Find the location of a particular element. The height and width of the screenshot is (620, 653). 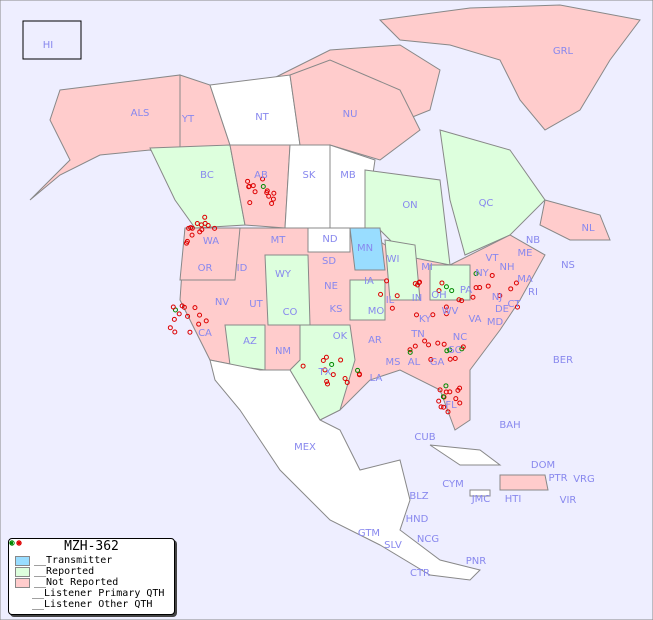

region-label-mo: MO is located at coordinates (376, 311).